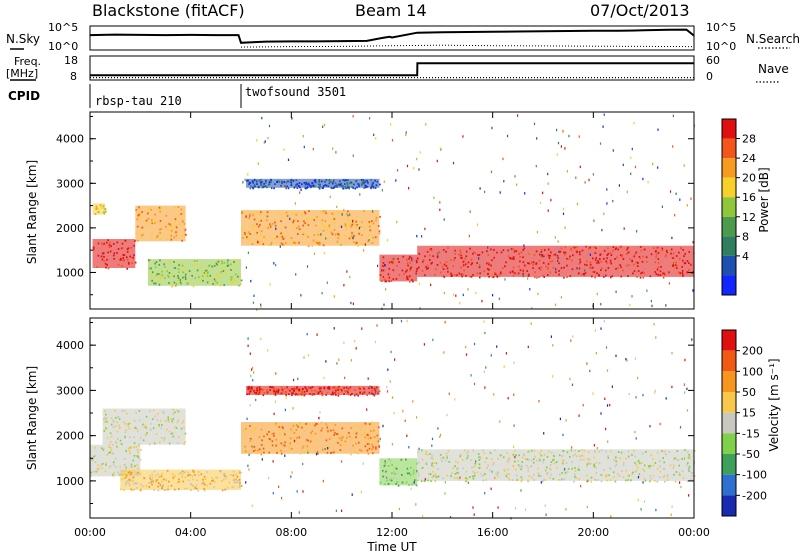 The width and height of the screenshot is (800, 554). What do you see at coordinates (749, 413) in the screenshot?
I see `colorbar-tick-label: 15` at bounding box center [749, 413].